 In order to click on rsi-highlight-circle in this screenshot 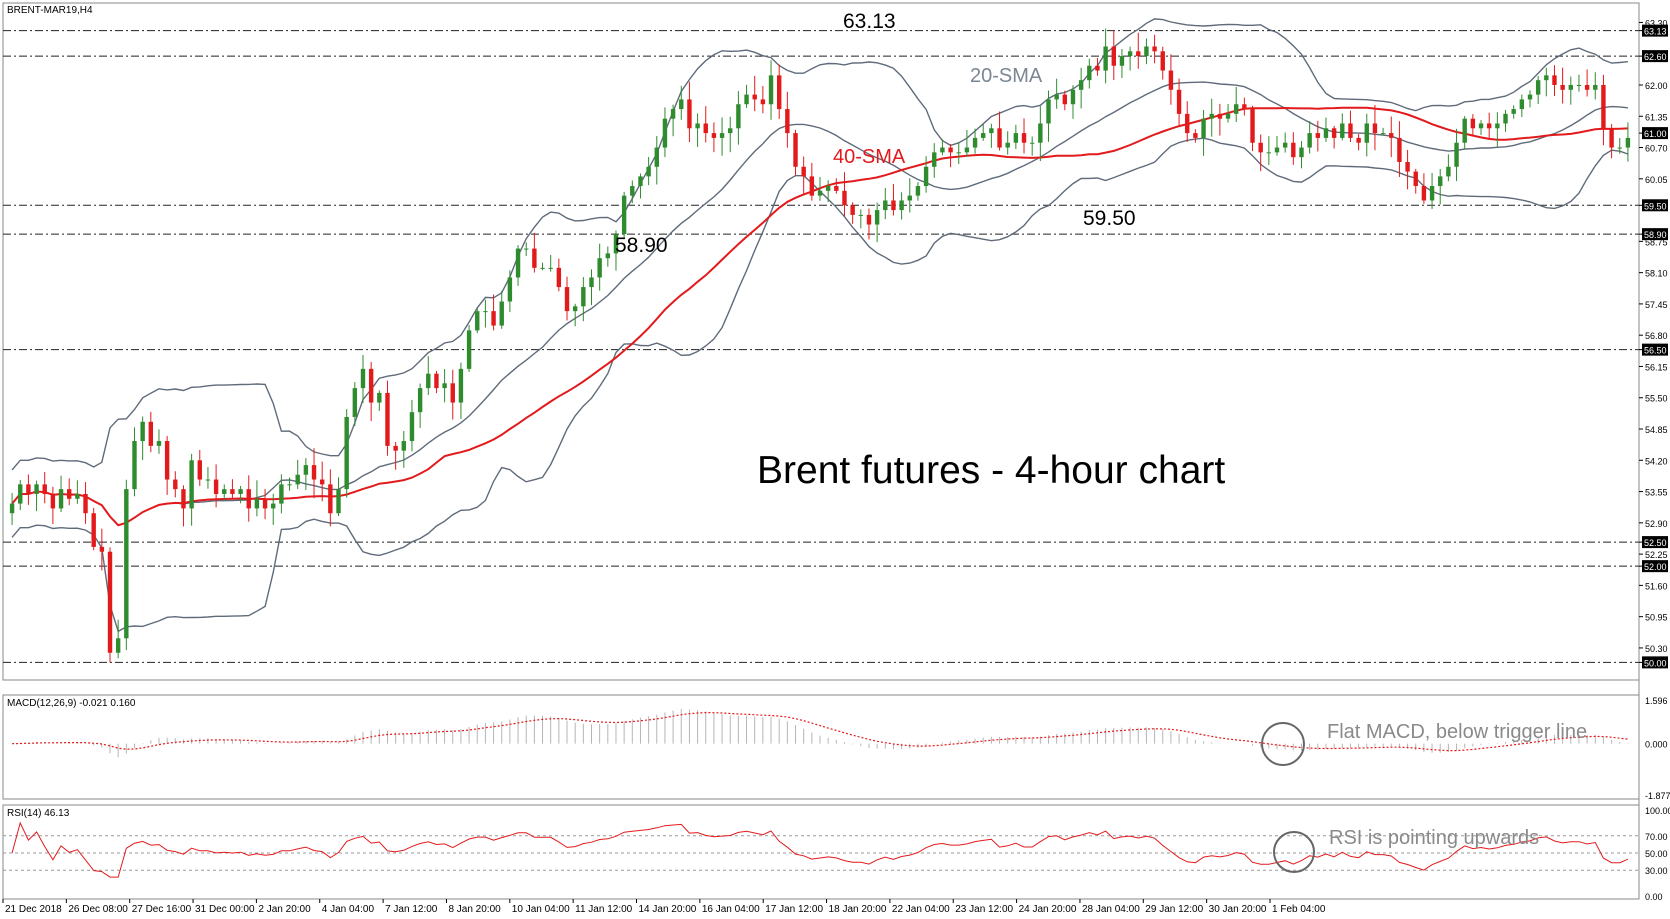, I will do `click(1294, 852)`.